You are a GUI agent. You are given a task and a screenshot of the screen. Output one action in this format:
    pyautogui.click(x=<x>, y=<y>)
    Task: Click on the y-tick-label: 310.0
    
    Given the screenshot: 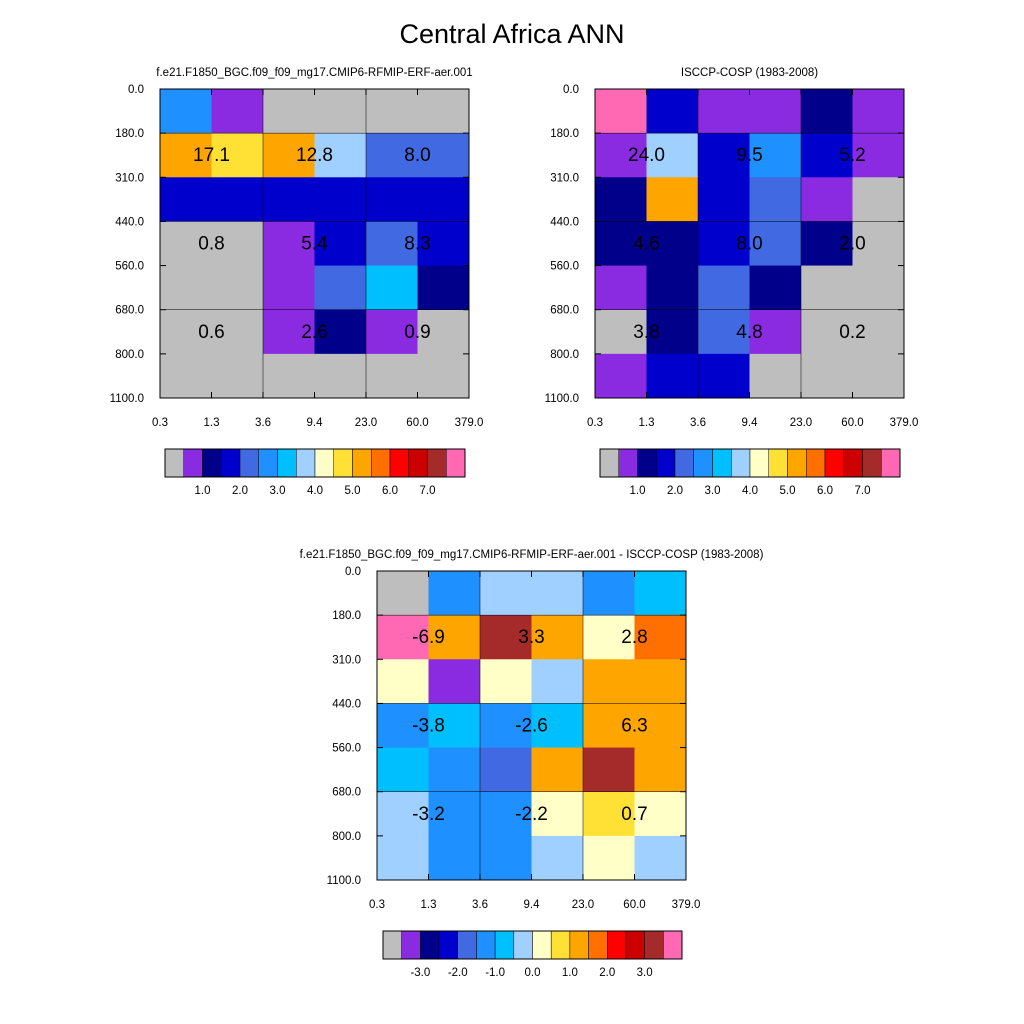 What is the action you would take?
    pyautogui.click(x=346, y=660)
    